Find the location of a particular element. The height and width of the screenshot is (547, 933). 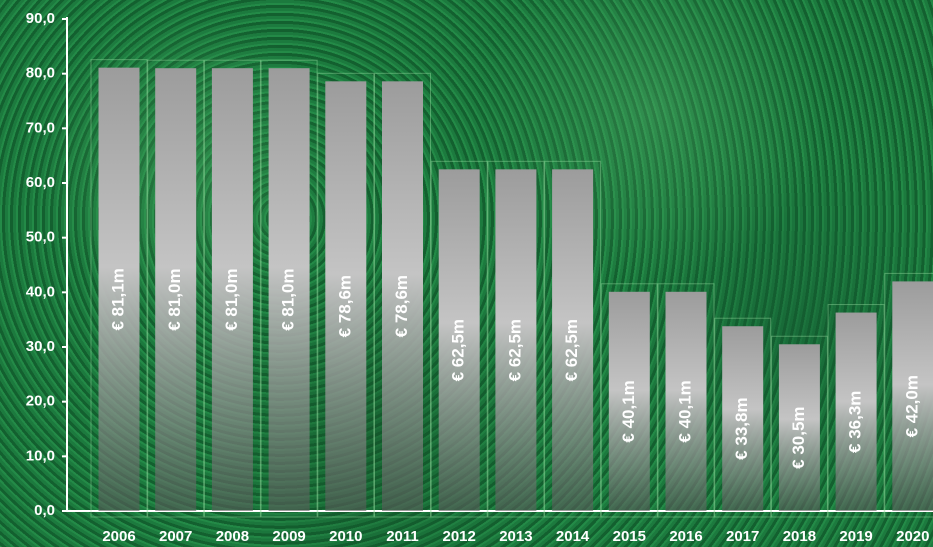

y-tick-label: 0,0 is located at coordinates (44, 510).